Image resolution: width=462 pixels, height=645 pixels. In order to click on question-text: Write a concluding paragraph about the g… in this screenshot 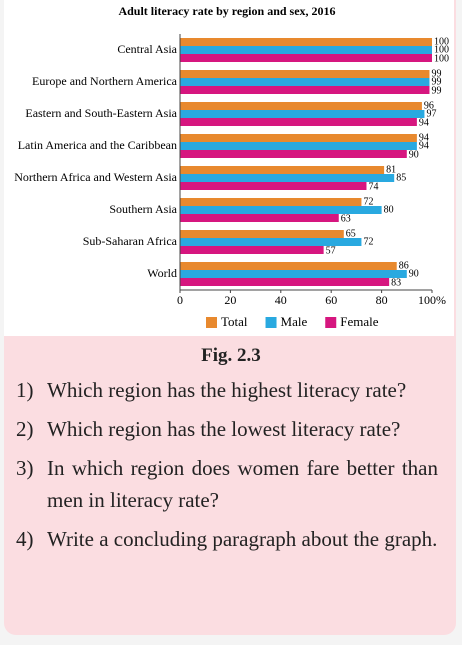, I will do `click(242, 539)`.